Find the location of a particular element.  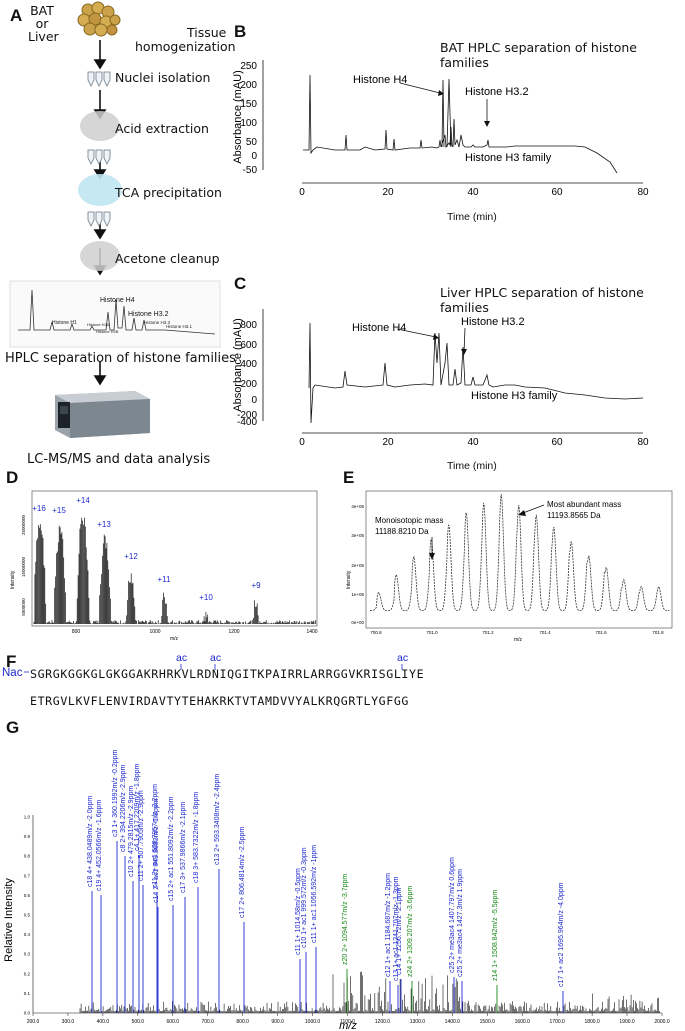

d-xtick: 800 is located at coordinates (76, 632).